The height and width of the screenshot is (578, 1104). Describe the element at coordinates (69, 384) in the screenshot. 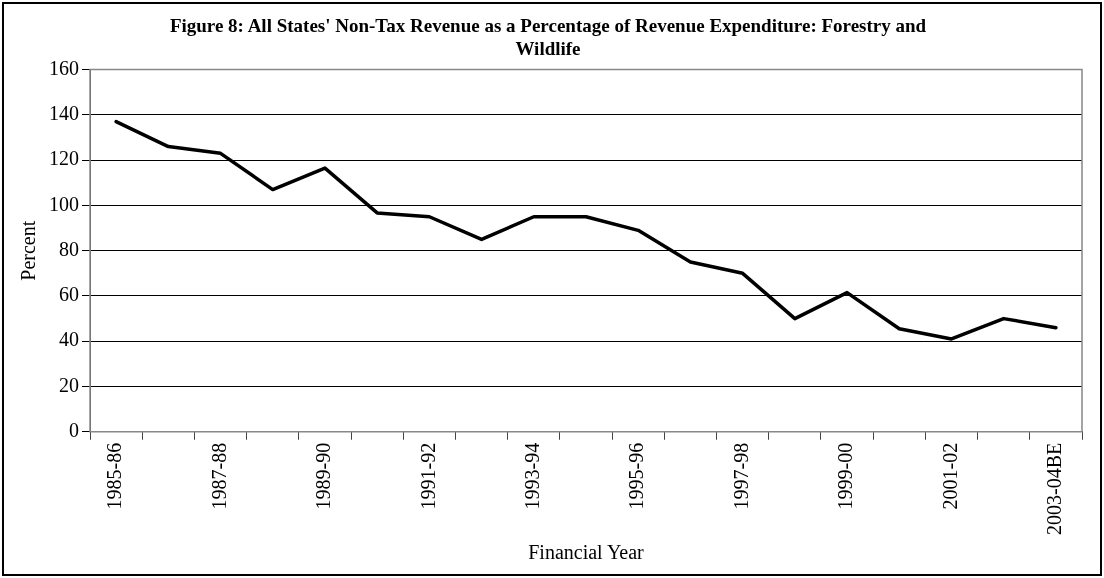

I see `y-tick-label: 20` at that location.